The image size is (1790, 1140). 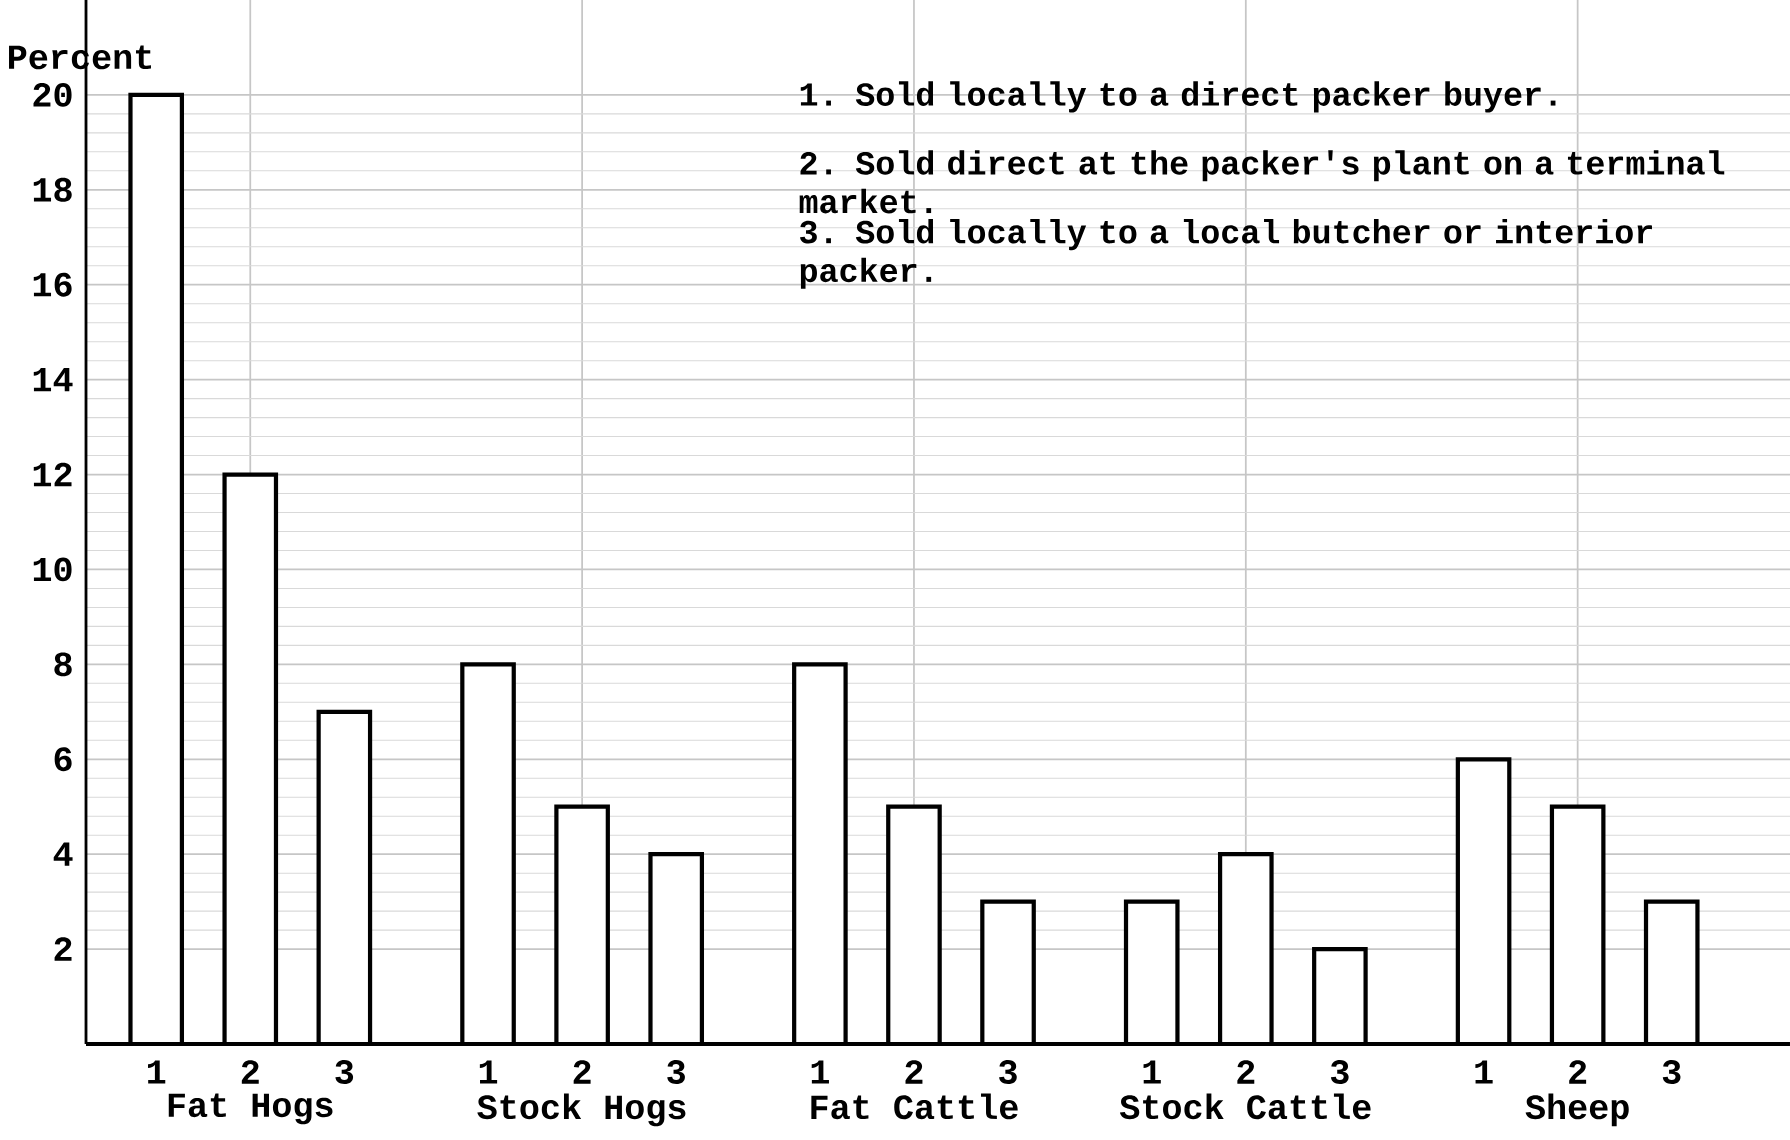 I want to click on x-tick-label: Stock Cattle, so click(x=1245, y=1106).